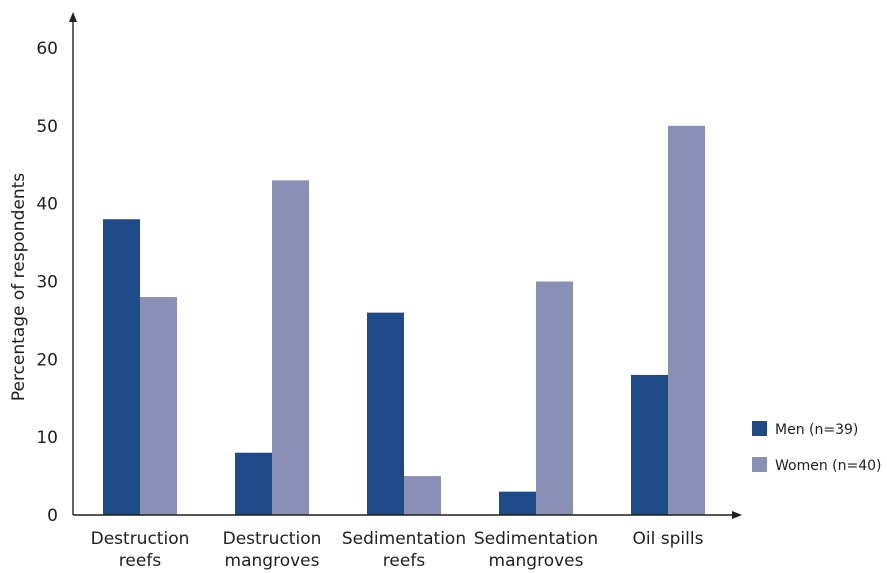  I want to click on y-tick-labels: 0 10 20 30 40 50 60, so click(47, 282).